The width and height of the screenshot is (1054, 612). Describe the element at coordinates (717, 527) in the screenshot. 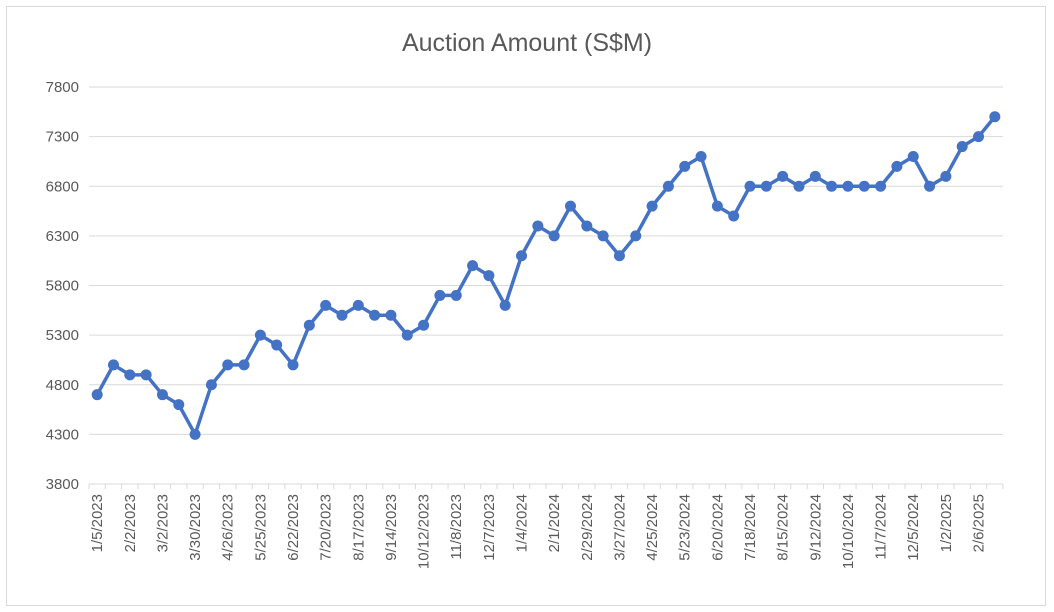

I see `x-tick-label: 6/20/2024` at that location.